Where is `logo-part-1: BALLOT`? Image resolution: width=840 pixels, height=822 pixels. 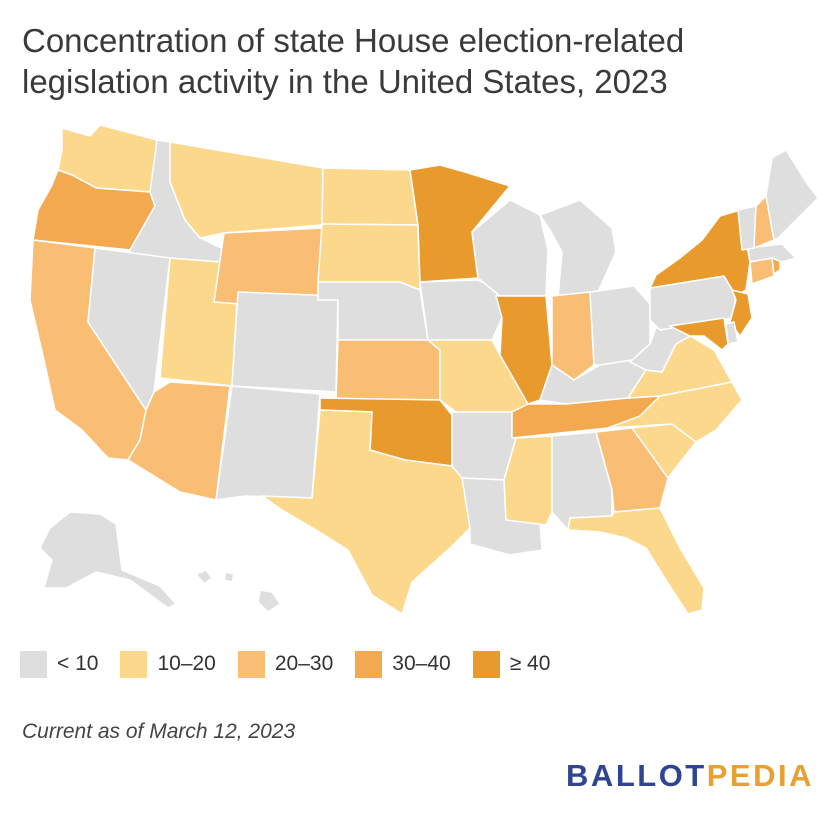
logo-part-1: BALLOT is located at coordinates (636, 775).